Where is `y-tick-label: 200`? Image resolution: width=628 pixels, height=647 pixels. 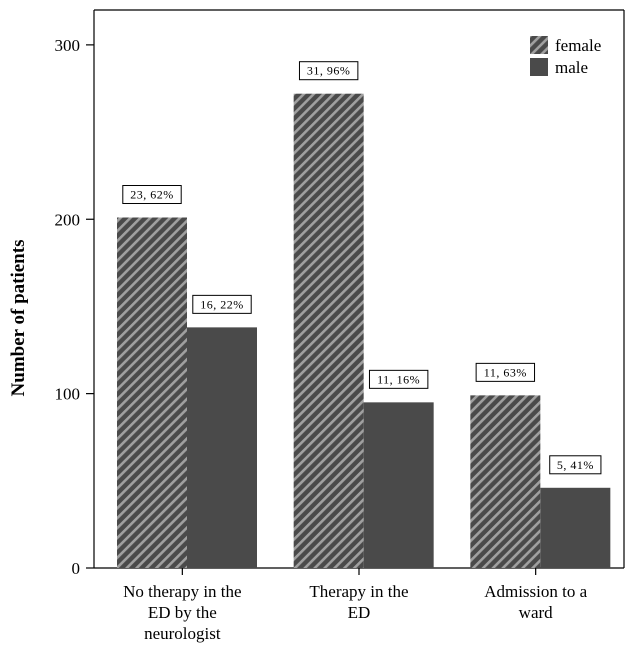 y-tick-label: 200 is located at coordinates (68, 219).